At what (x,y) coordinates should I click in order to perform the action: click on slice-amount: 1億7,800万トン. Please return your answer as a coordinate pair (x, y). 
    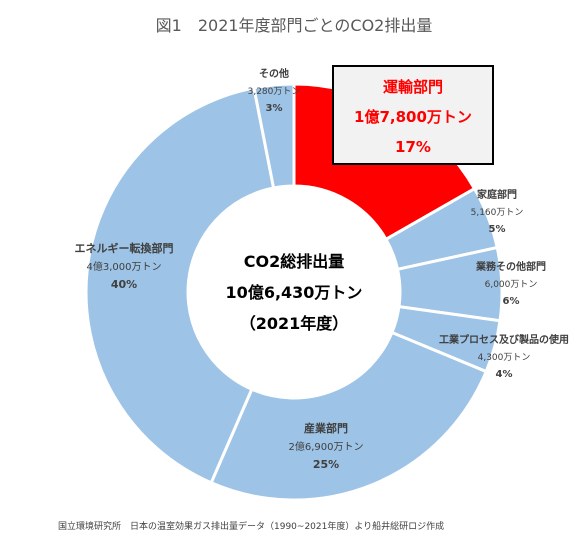
    Looking at the image, I should click on (413, 117).